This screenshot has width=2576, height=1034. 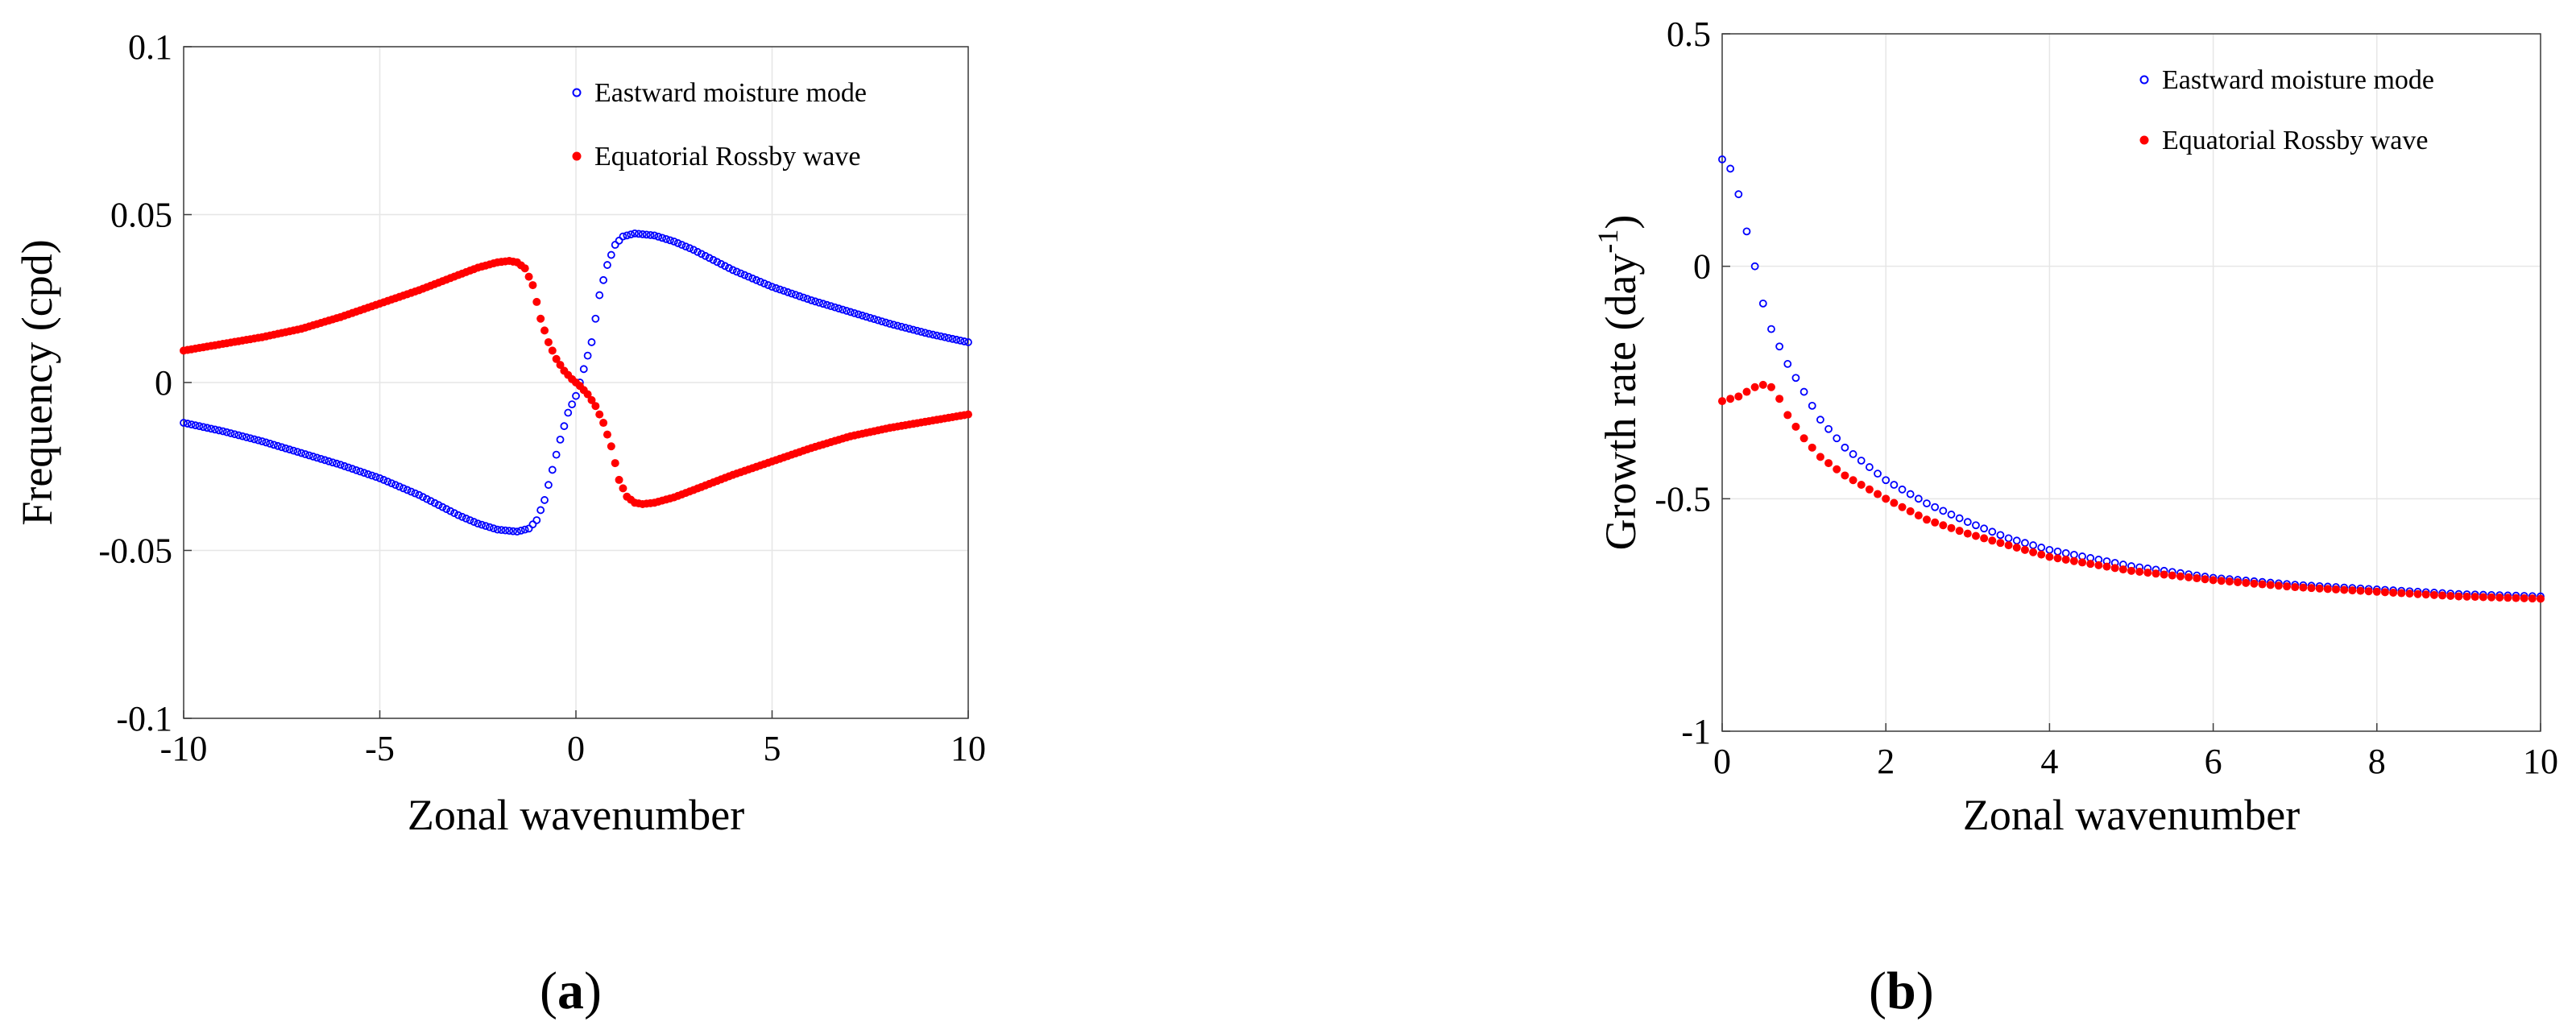 What do you see at coordinates (573, 739) in the screenshot?
I see `chart-a-xticks: -10 -5 0 5 10` at bounding box center [573, 739].